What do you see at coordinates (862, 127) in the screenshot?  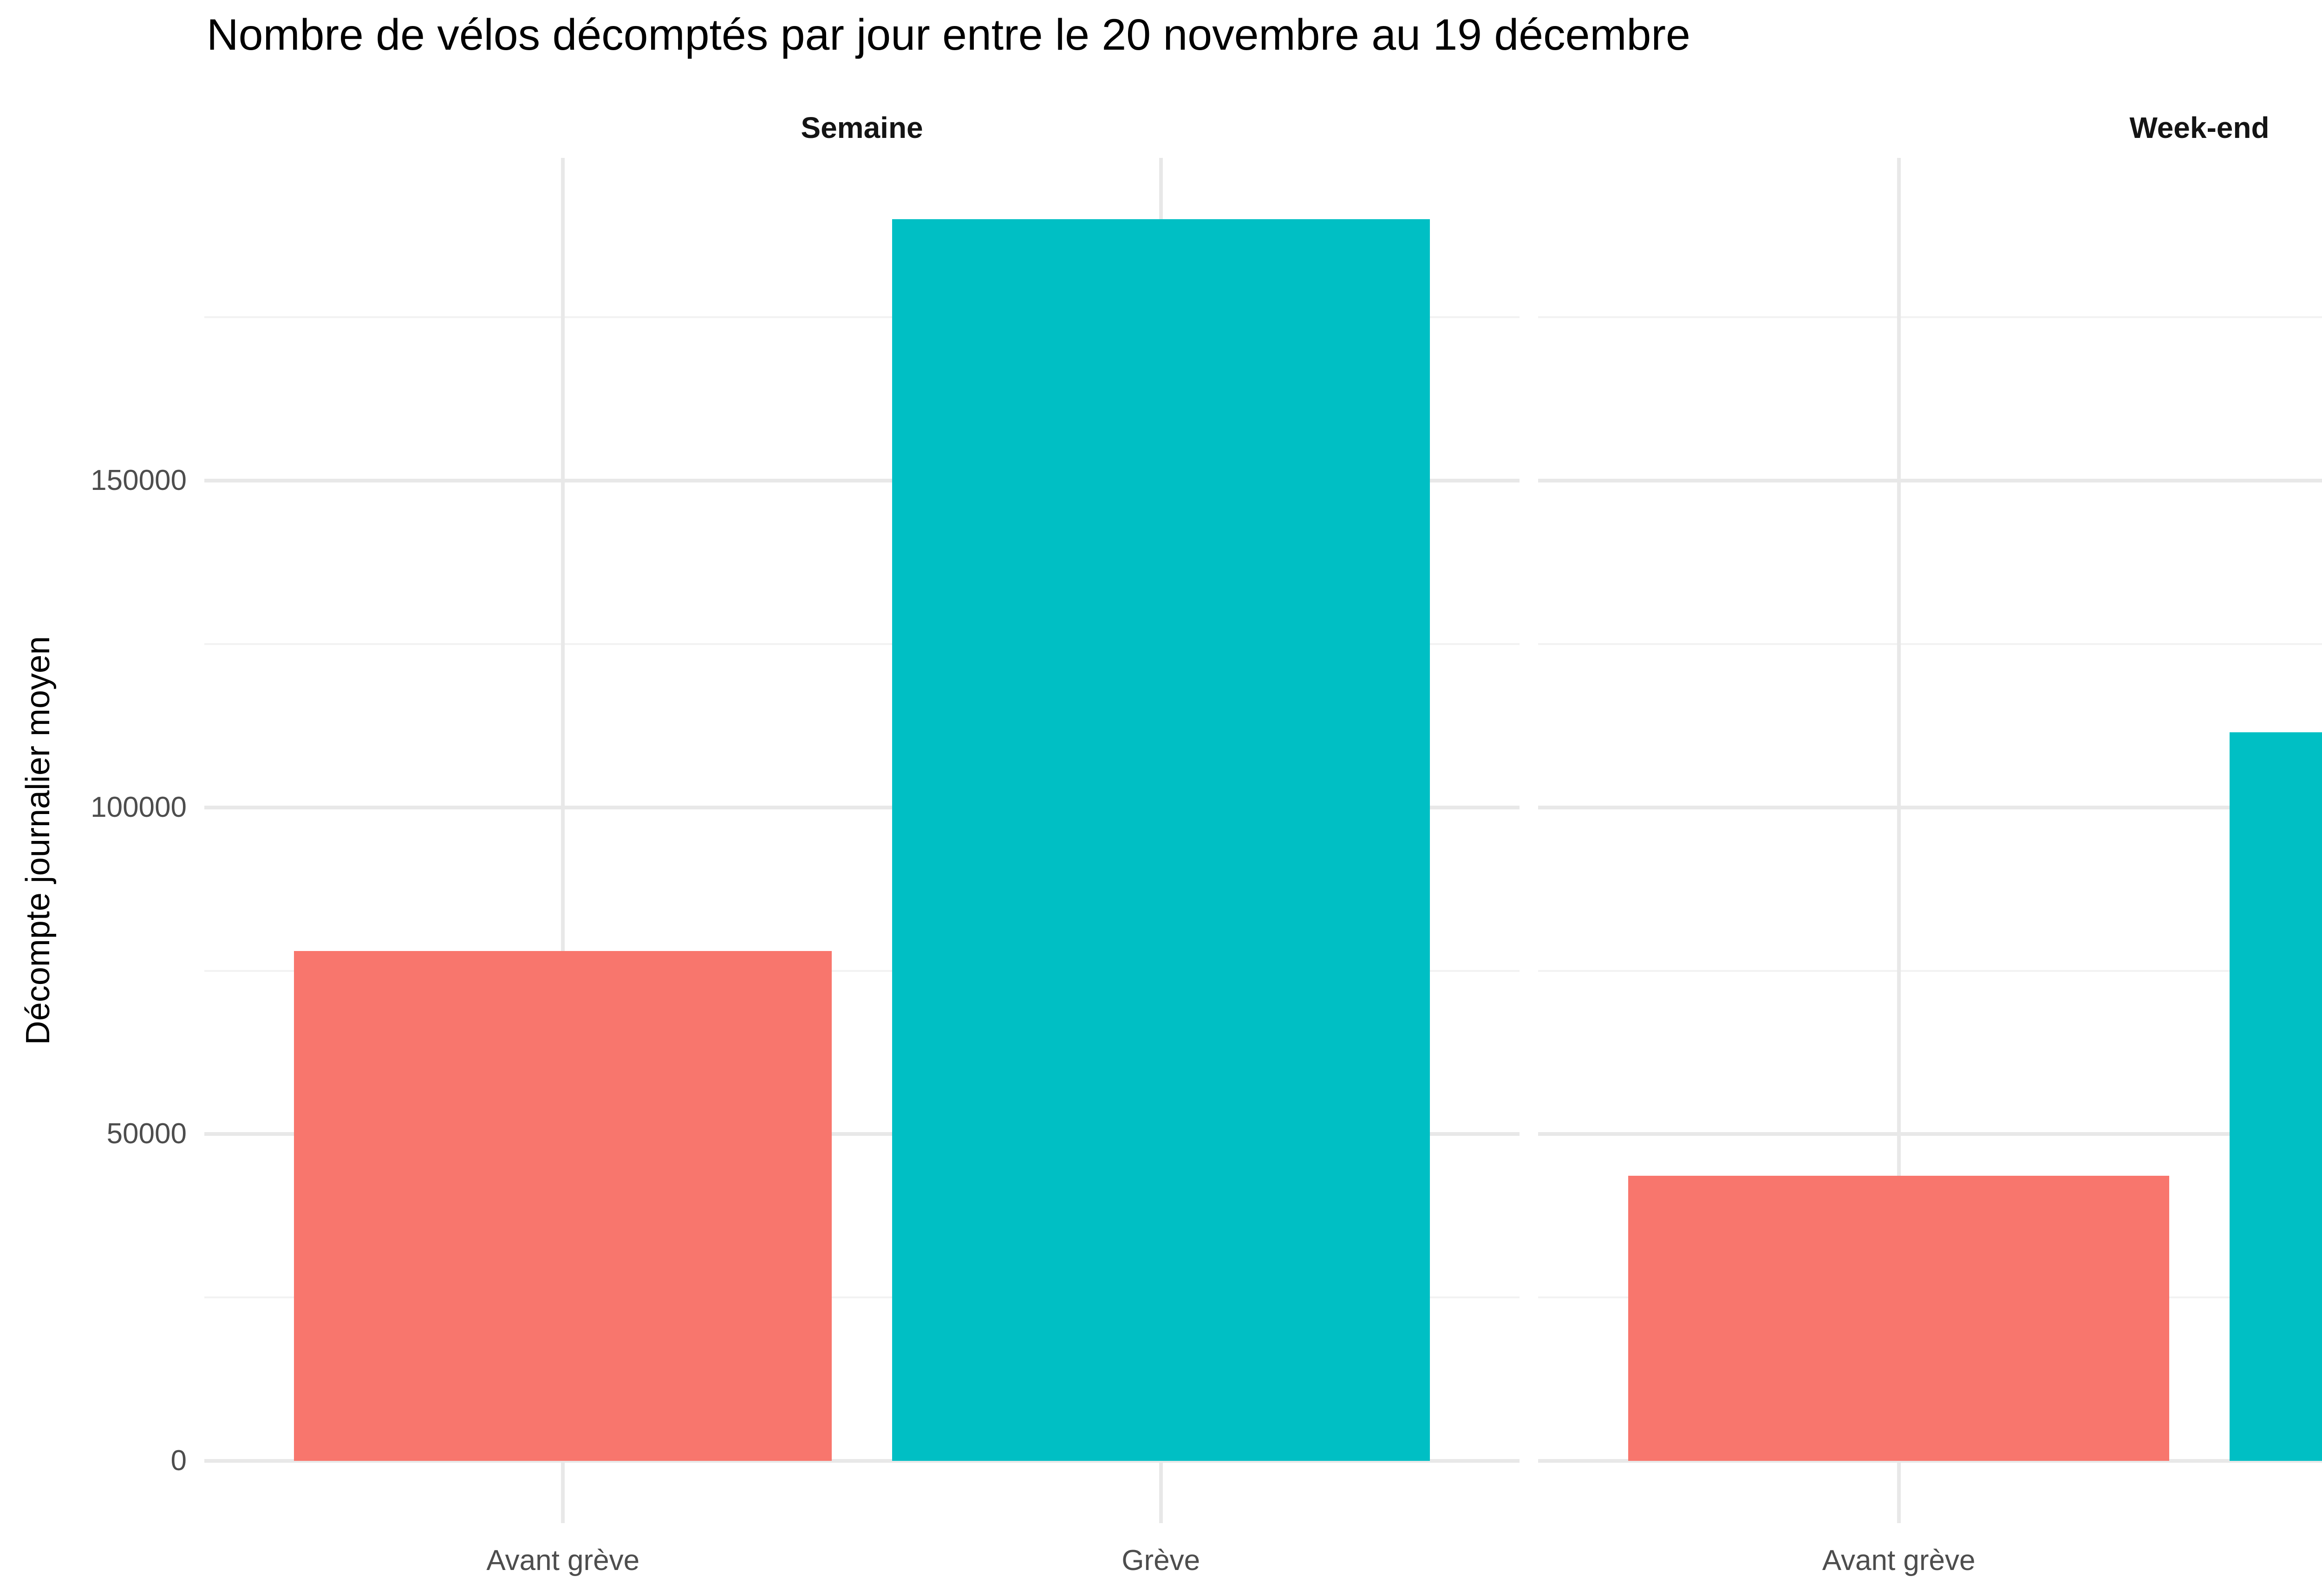 I see `facet-strip-label-semaine: Semaine` at bounding box center [862, 127].